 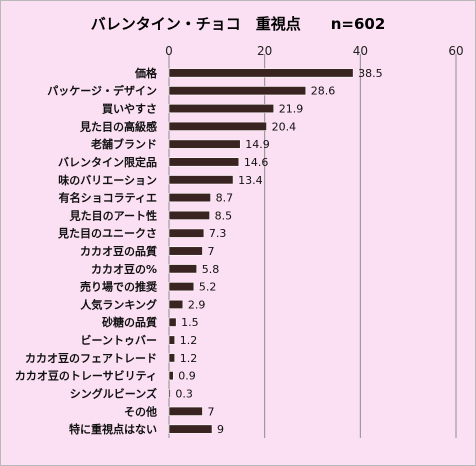 I want to click on category-label: 見た目の高級感, so click(x=118, y=126).